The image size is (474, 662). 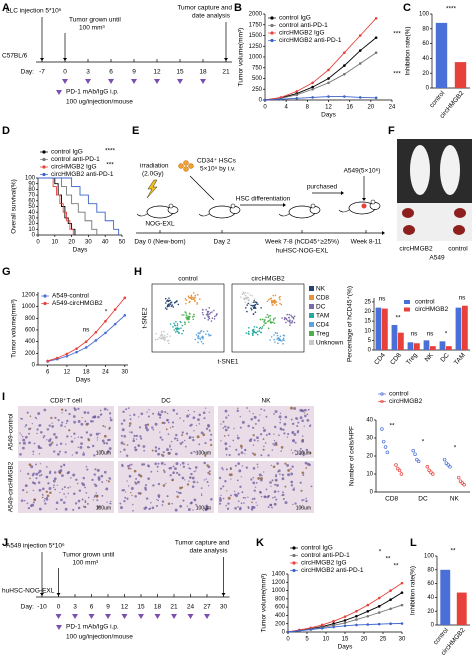 What do you see at coordinates (430, 584) in the screenshot?
I see `y-tick-label: 60` at bounding box center [430, 584].